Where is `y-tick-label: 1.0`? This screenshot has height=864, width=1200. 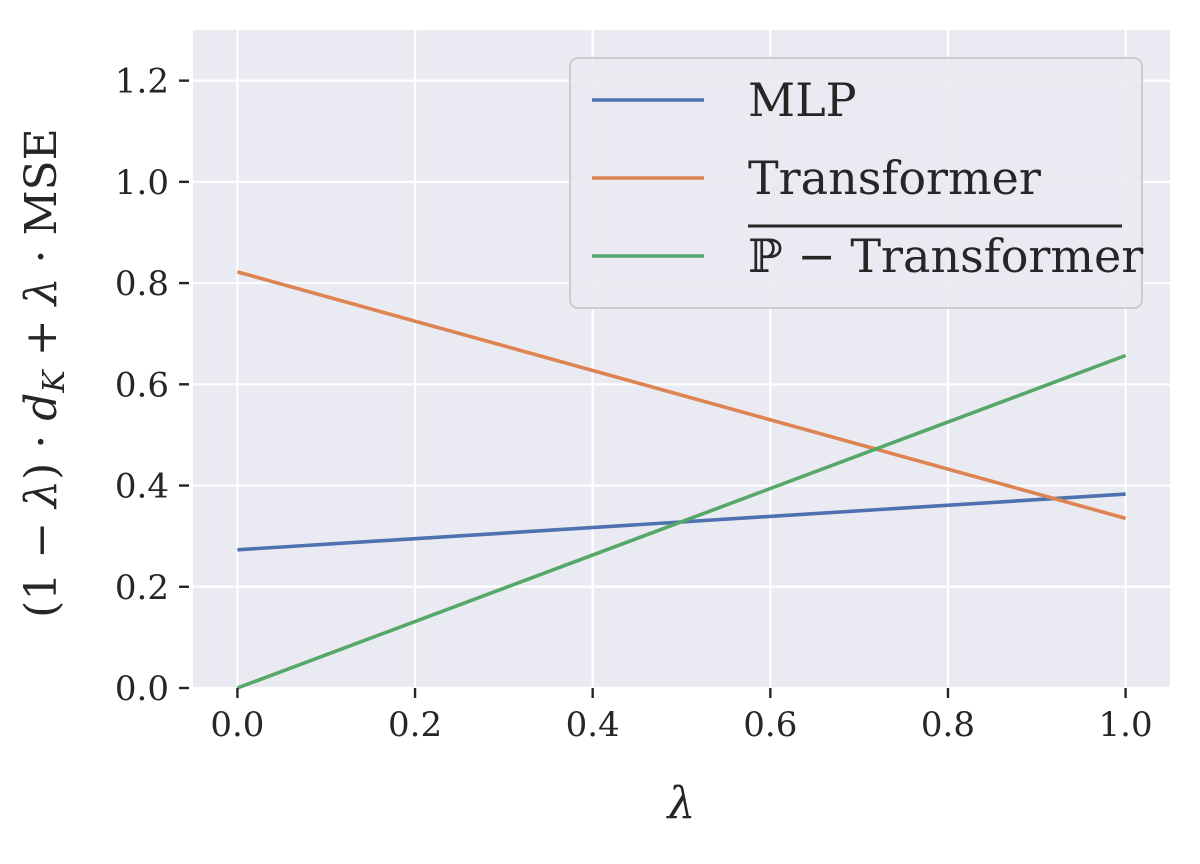
y-tick-label: 1.0 is located at coordinates (142, 183).